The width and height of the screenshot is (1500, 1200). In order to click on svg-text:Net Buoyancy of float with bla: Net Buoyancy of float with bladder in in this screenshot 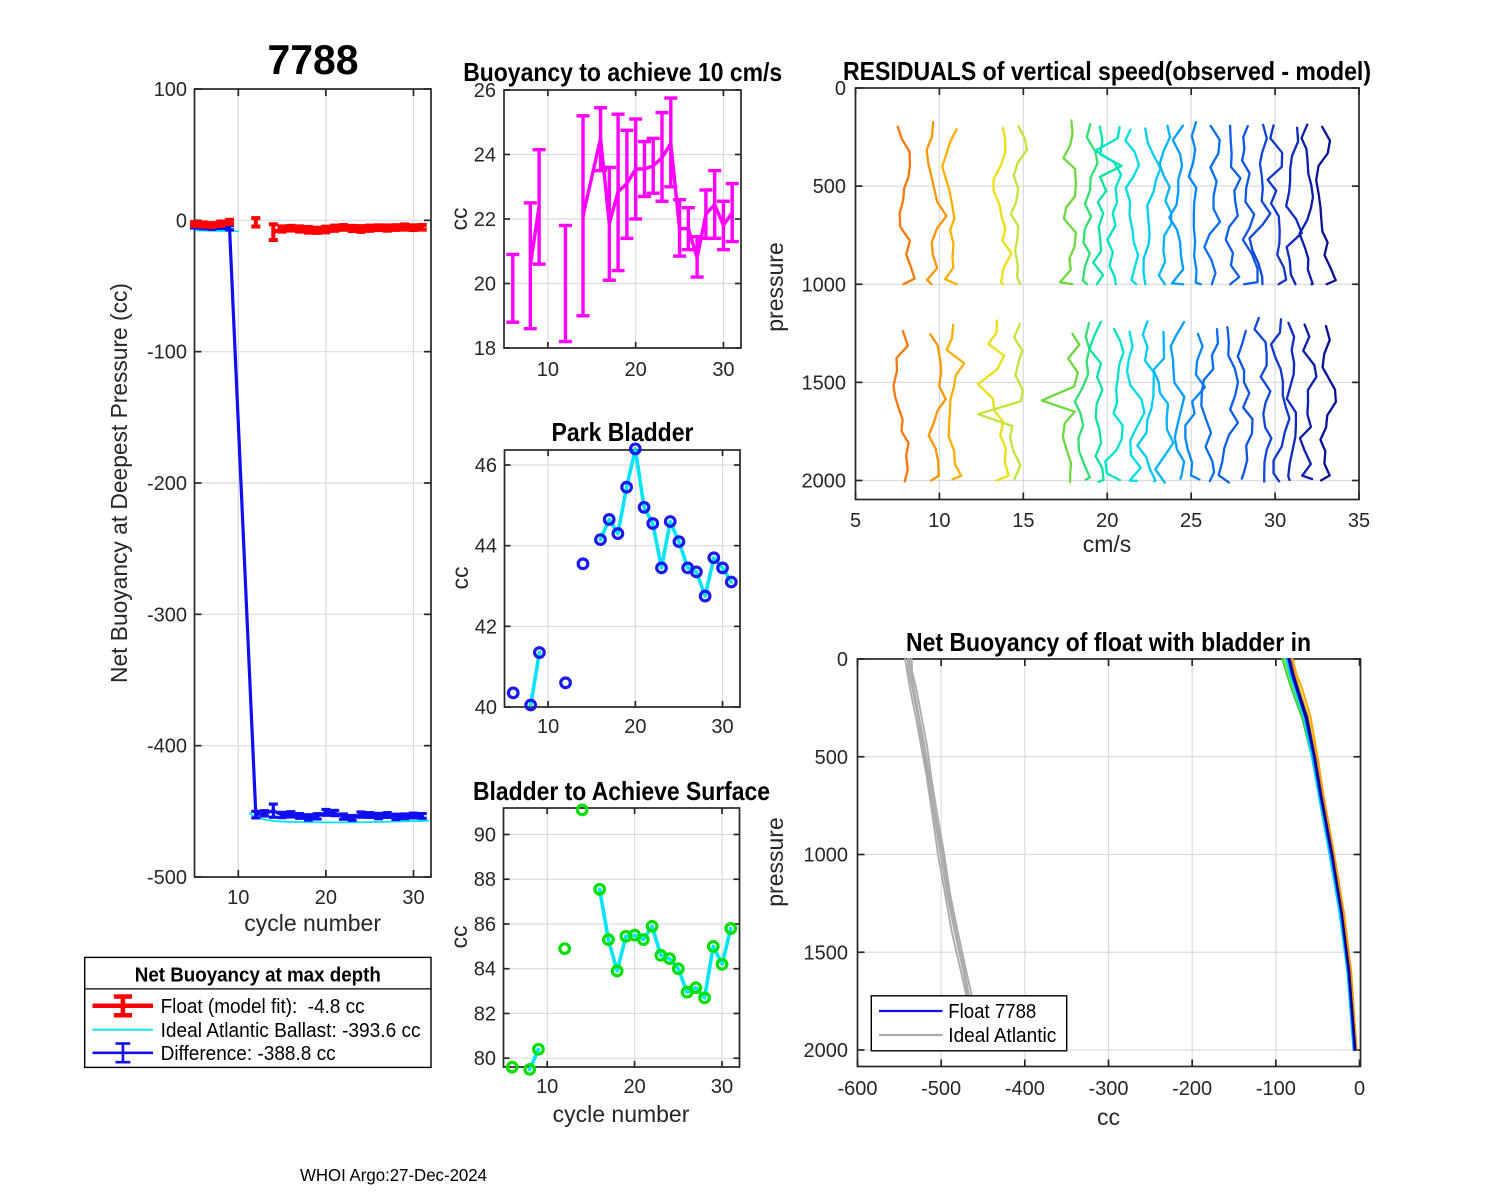, I will do `click(1108, 642)`.